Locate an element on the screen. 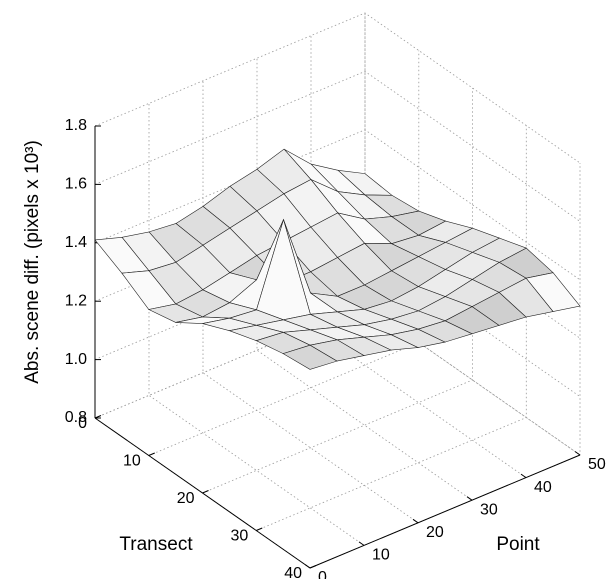 This screenshot has height=579, width=611. y-axis-label: Transect is located at coordinates (156, 544).